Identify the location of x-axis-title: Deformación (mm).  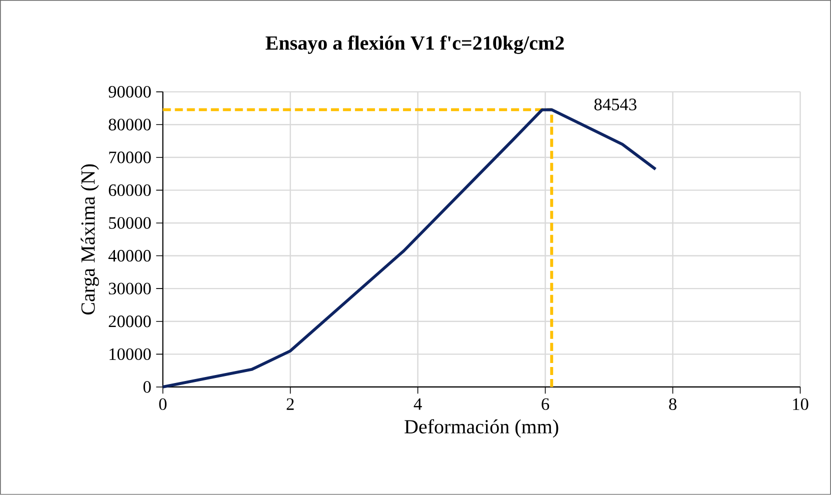
(481, 428).